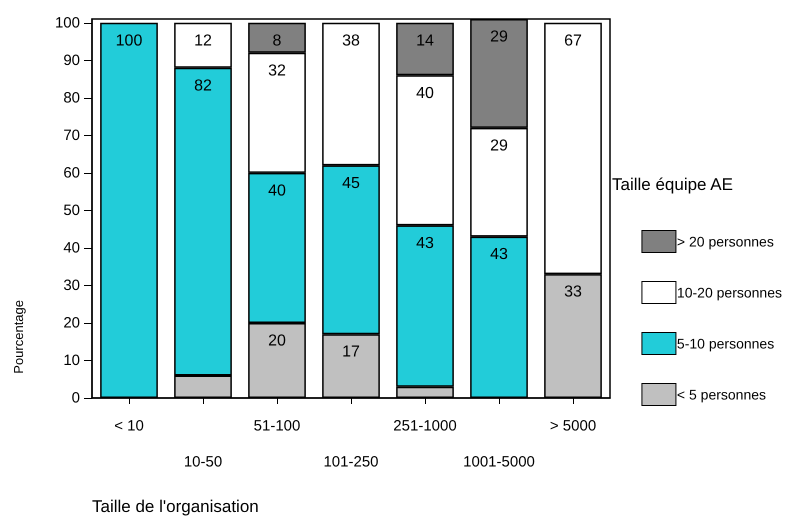 The image size is (797, 521). Describe the element at coordinates (71, 97) in the screenshot. I see `y-tick-label: 80` at that location.